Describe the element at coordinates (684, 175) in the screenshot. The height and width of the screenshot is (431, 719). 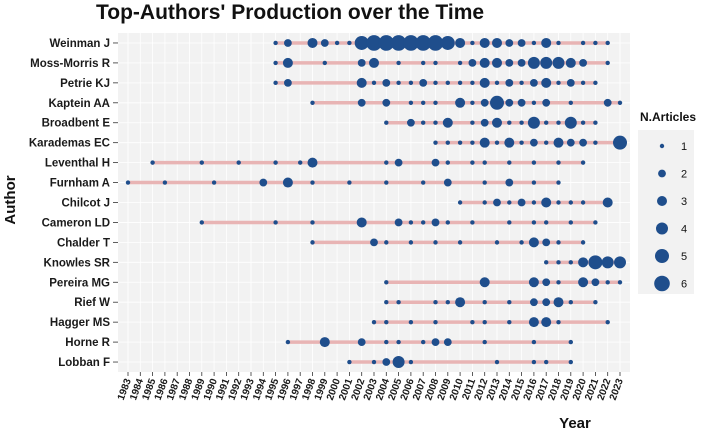
I see `legend-label: 2` at that location.